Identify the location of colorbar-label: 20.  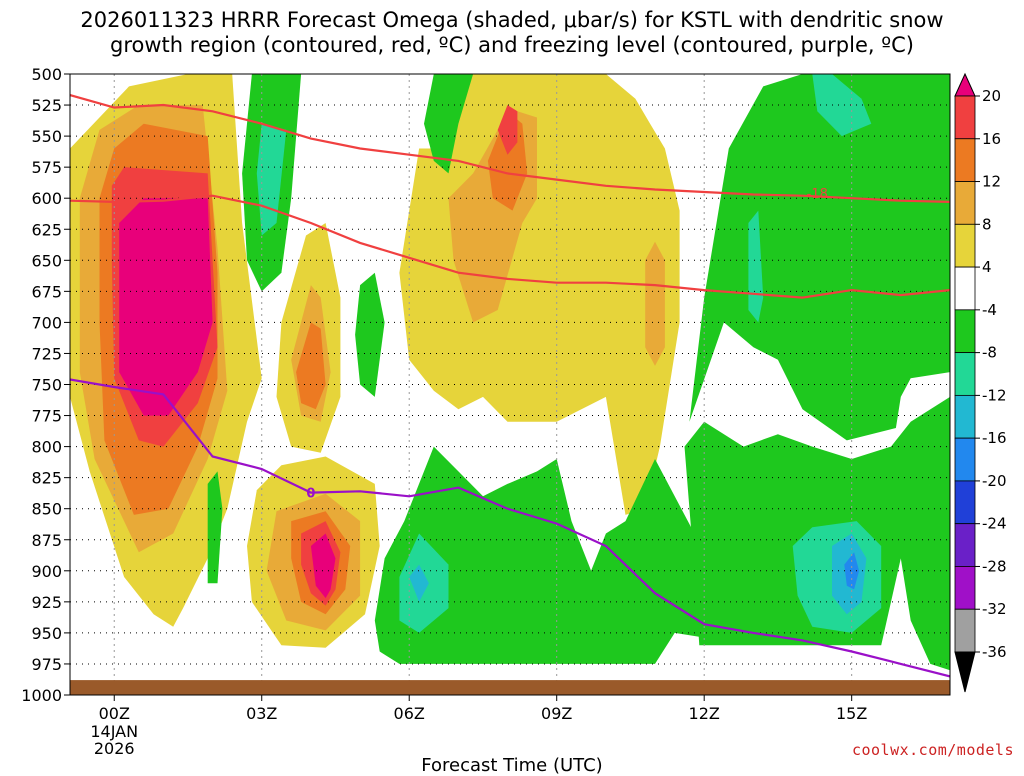
(991, 96).